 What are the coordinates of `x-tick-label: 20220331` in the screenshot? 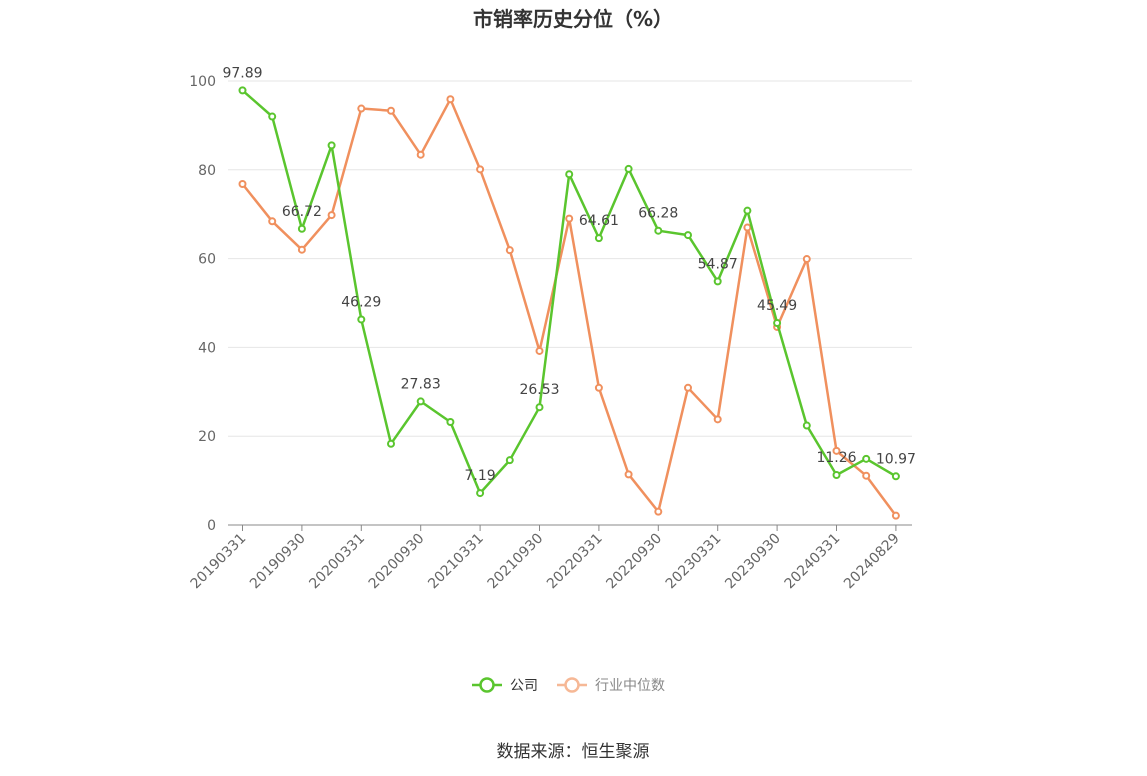 It's located at (575, 562).